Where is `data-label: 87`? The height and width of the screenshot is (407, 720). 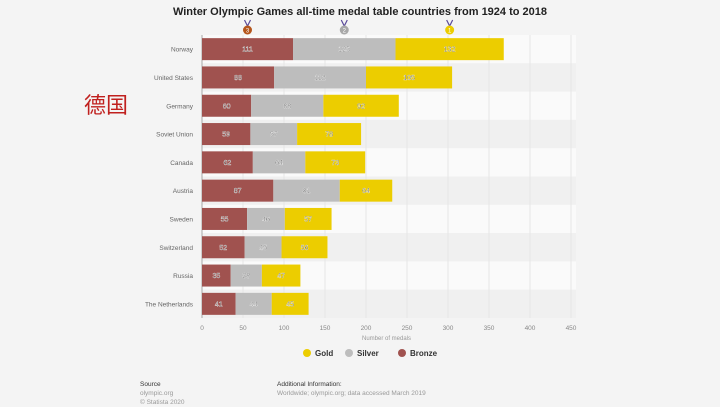 data-label: 87 is located at coordinates (238, 191).